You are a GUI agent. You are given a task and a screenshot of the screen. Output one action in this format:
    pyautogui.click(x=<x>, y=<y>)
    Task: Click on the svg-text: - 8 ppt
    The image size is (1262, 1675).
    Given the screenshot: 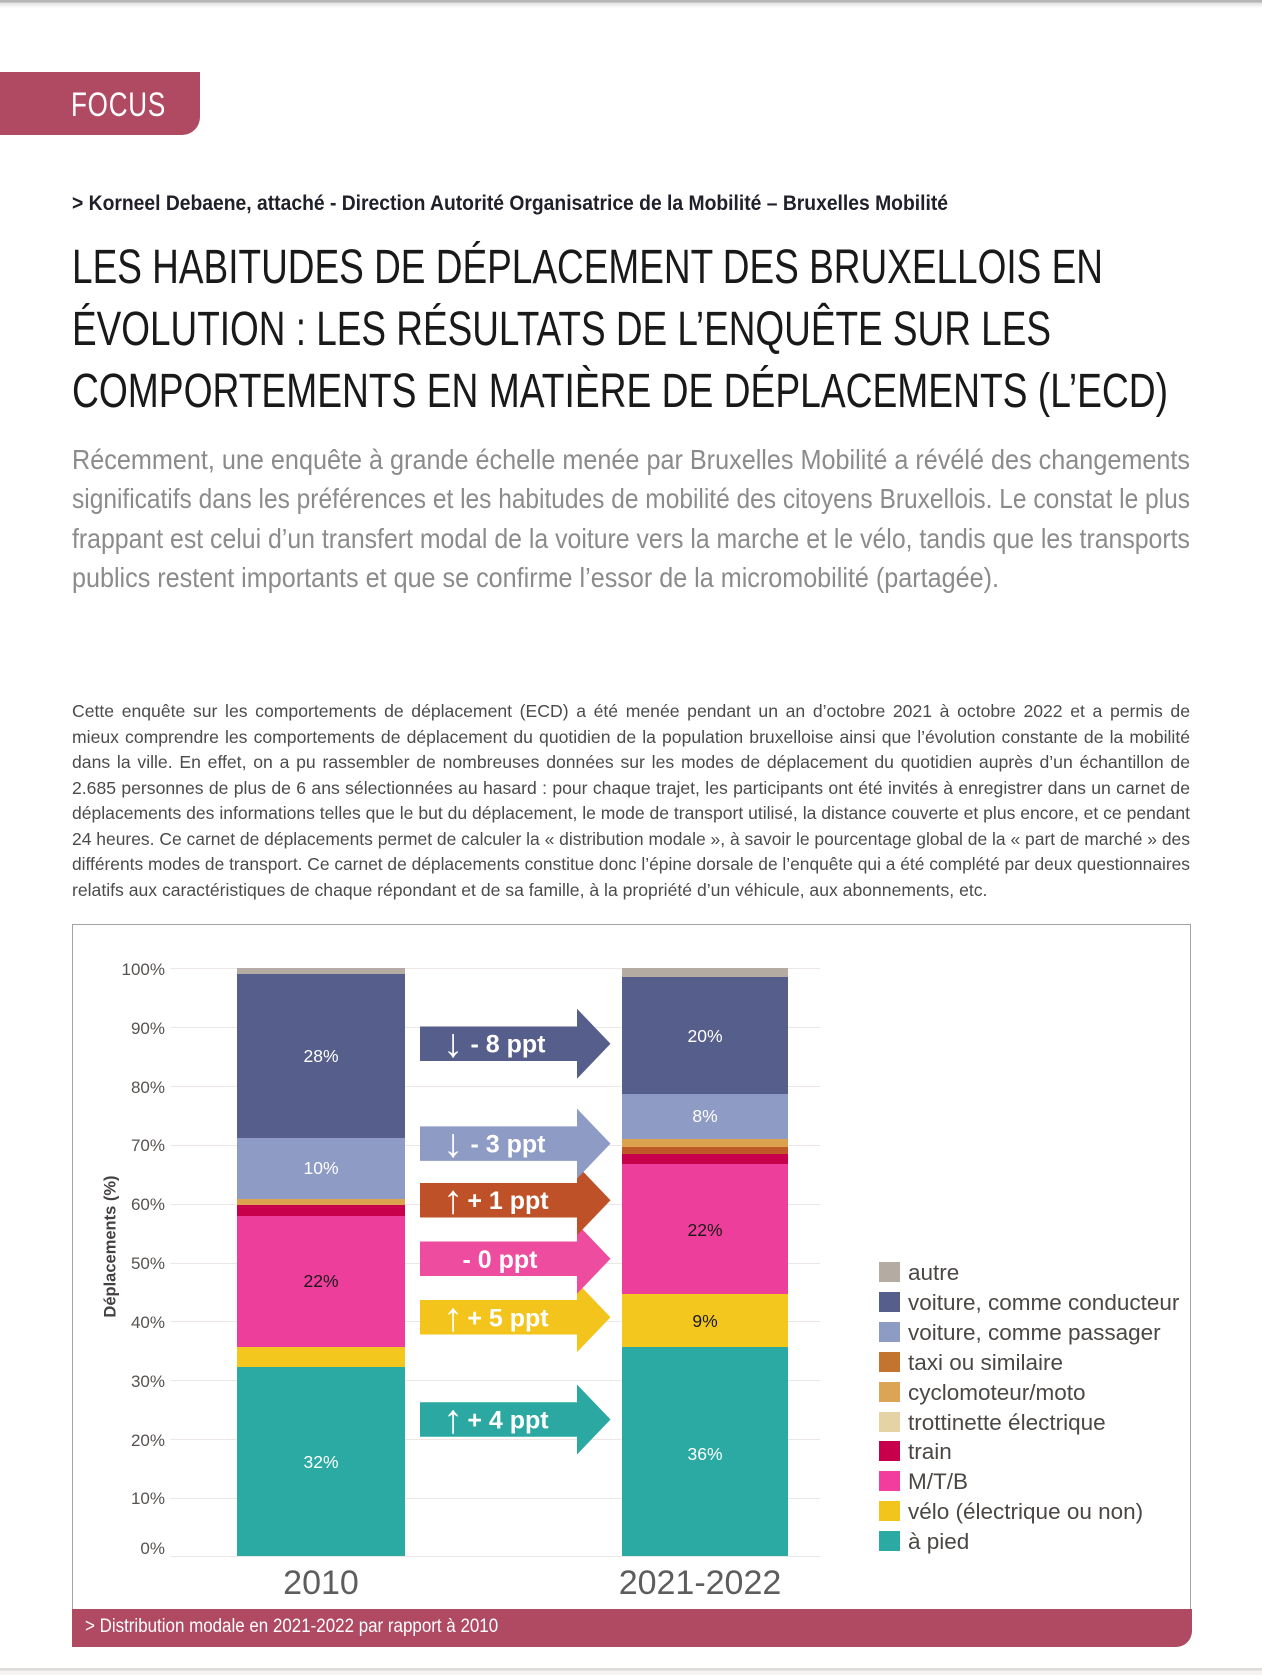 What is the action you would take?
    pyautogui.click(x=509, y=1045)
    